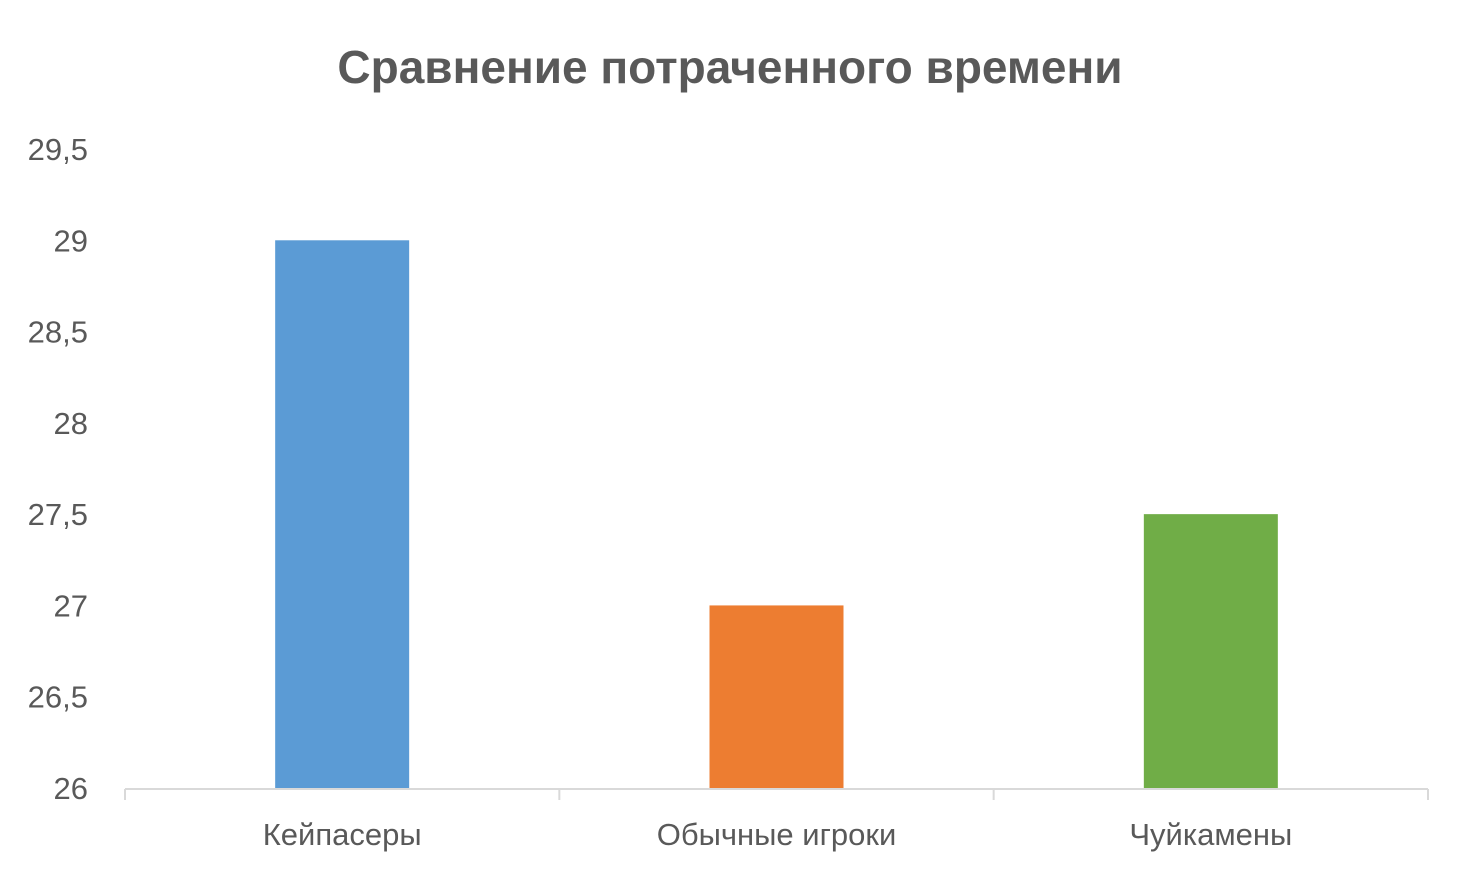 This screenshot has width=1460, height=879. What do you see at coordinates (71, 788) in the screenshot?
I see `y-tick-label: 26` at bounding box center [71, 788].